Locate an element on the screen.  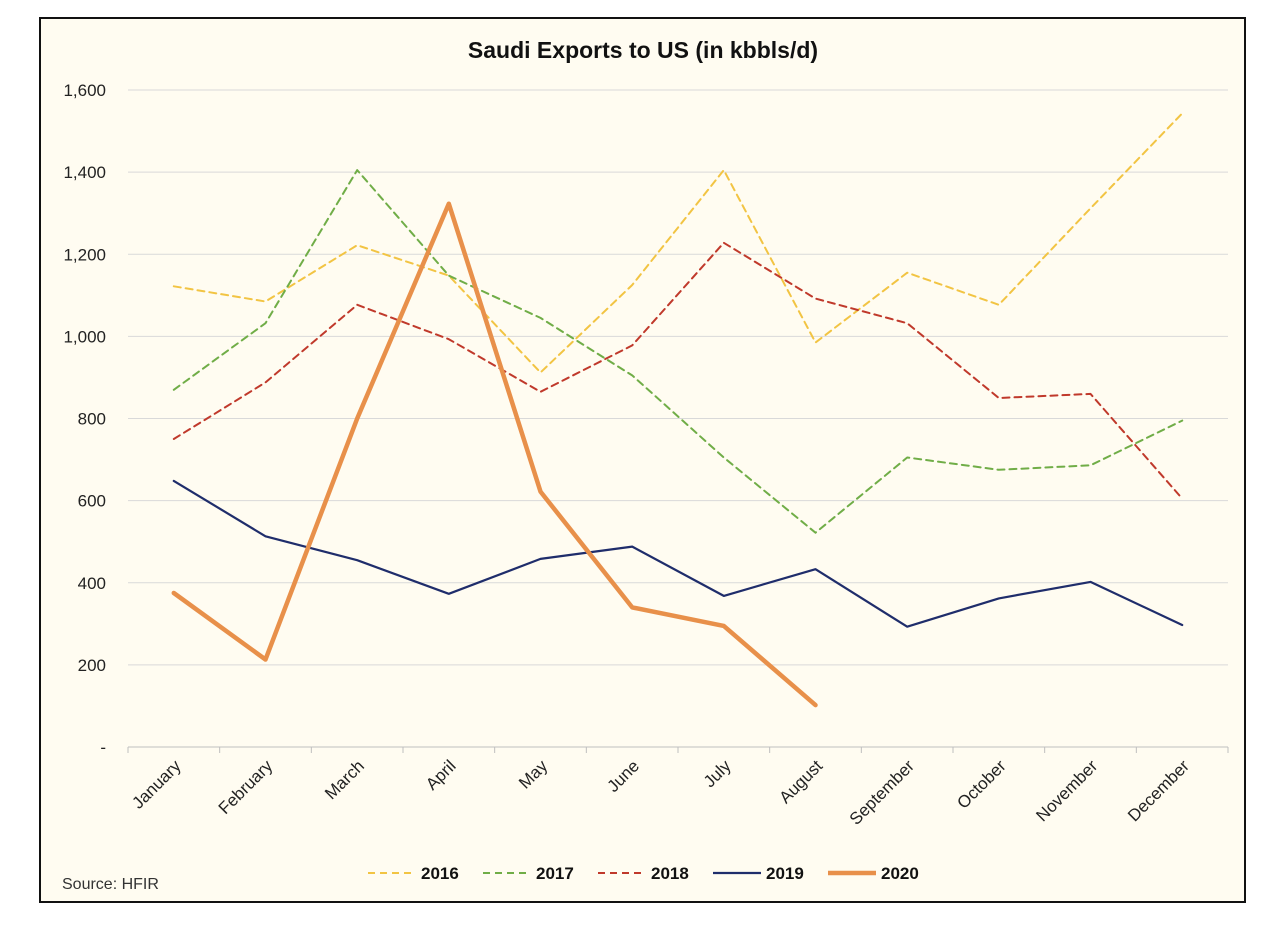
x-tick-label: June is located at coordinates (623, 776).